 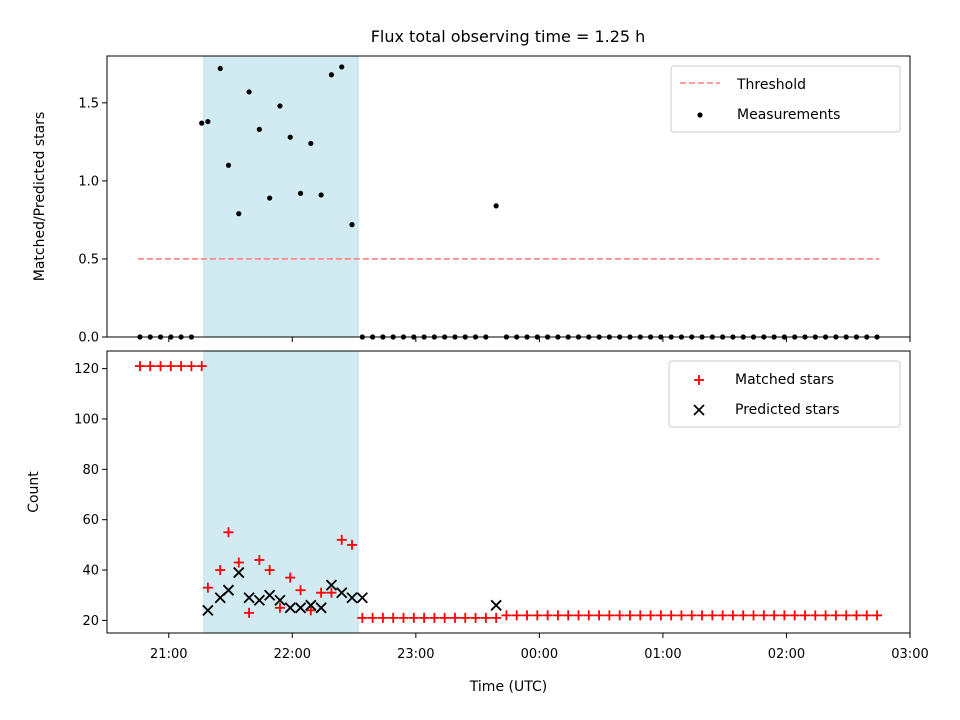 What do you see at coordinates (771, 85) in the screenshot?
I see `legend-threshold-label: Threshold` at bounding box center [771, 85].